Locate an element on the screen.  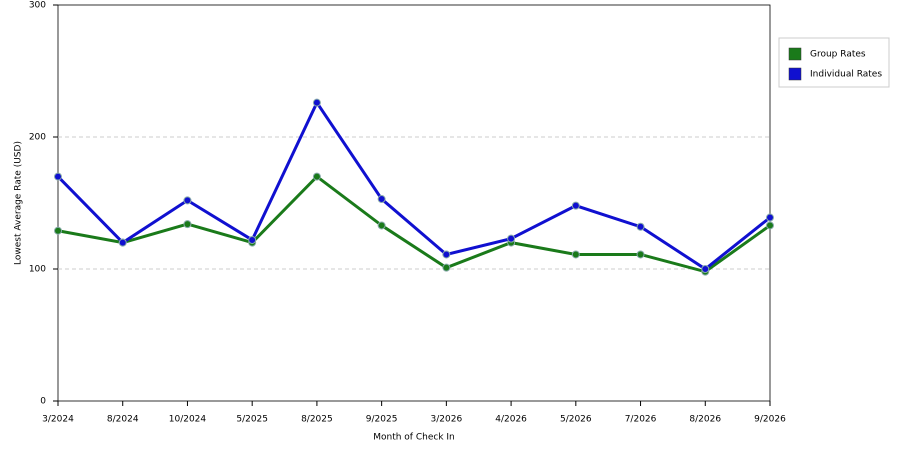
x-tick-label: 5/2026 is located at coordinates (576, 420).